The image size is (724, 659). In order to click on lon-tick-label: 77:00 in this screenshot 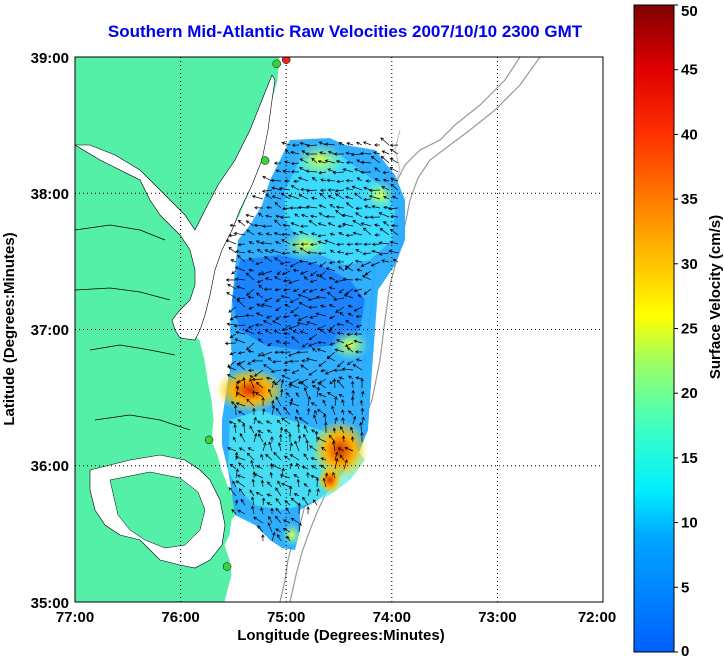, I will do `click(75, 617)`.